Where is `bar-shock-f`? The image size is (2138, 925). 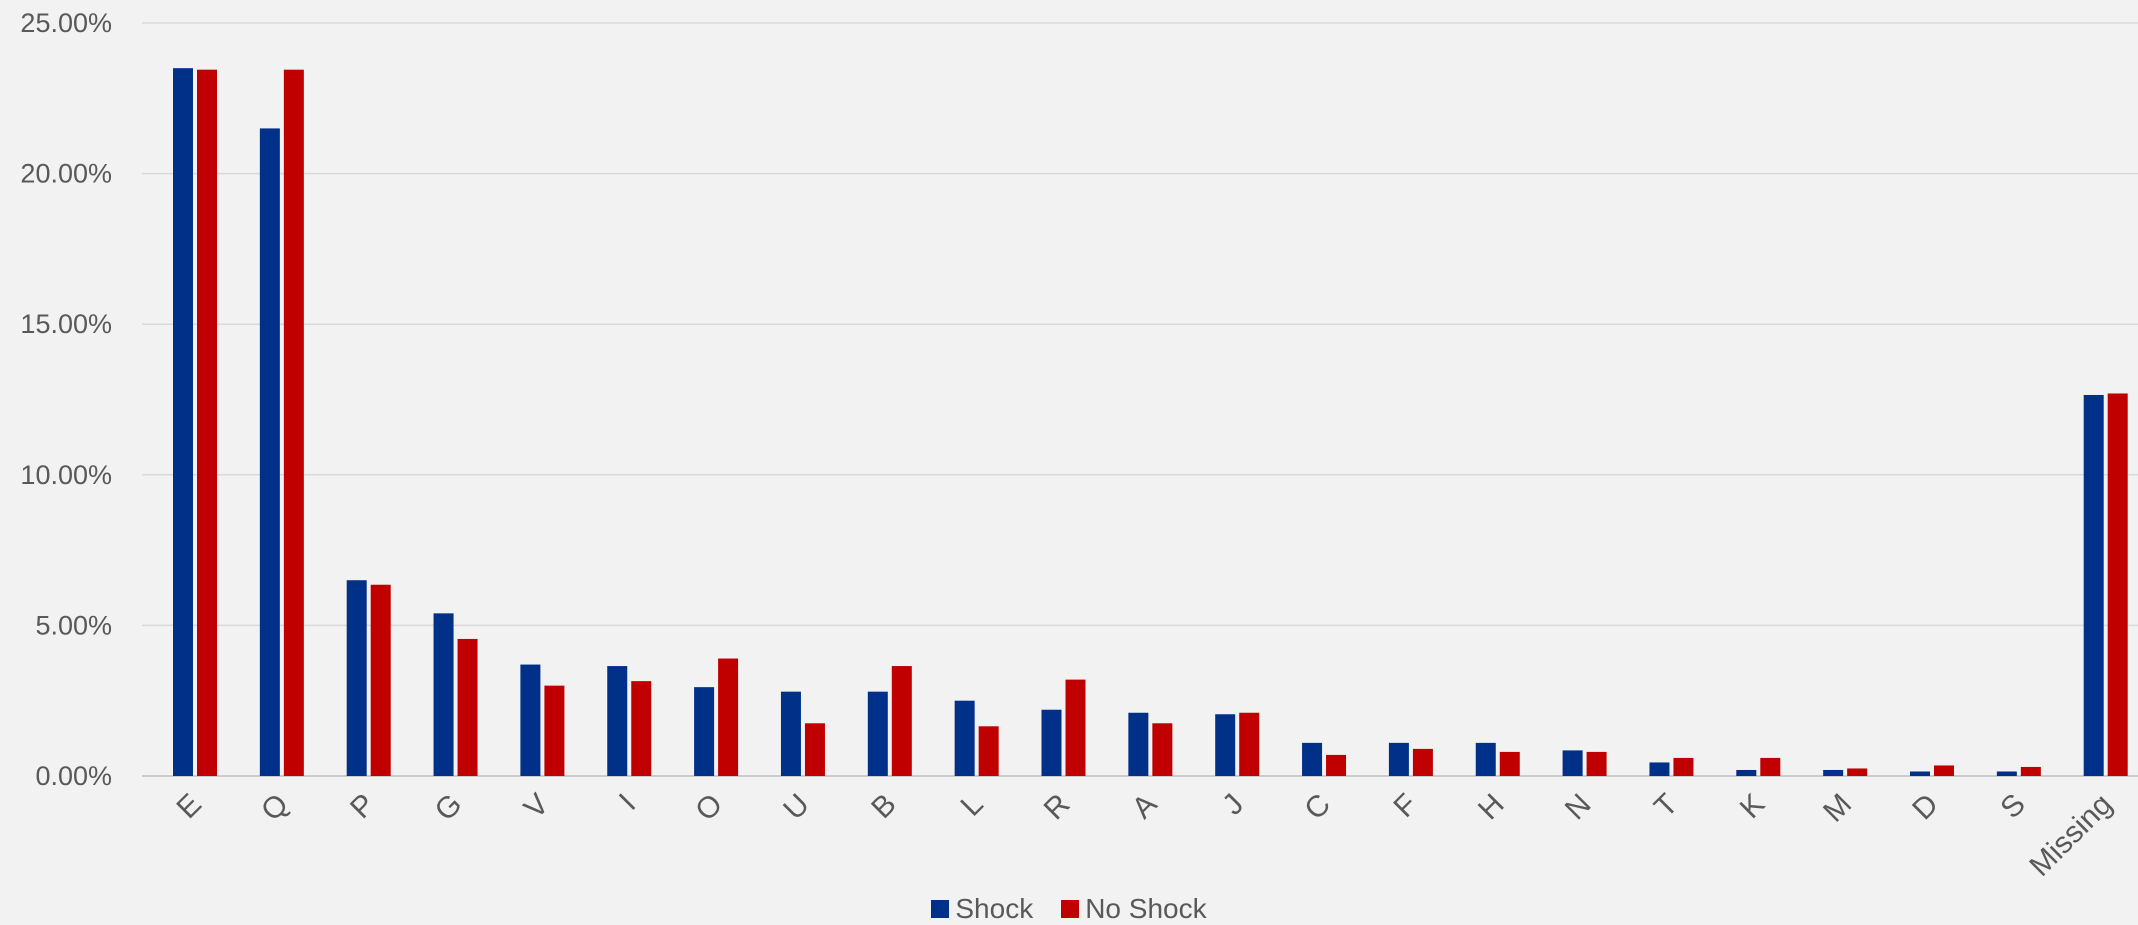 bar-shock-f is located at coordinates (1398, 759).